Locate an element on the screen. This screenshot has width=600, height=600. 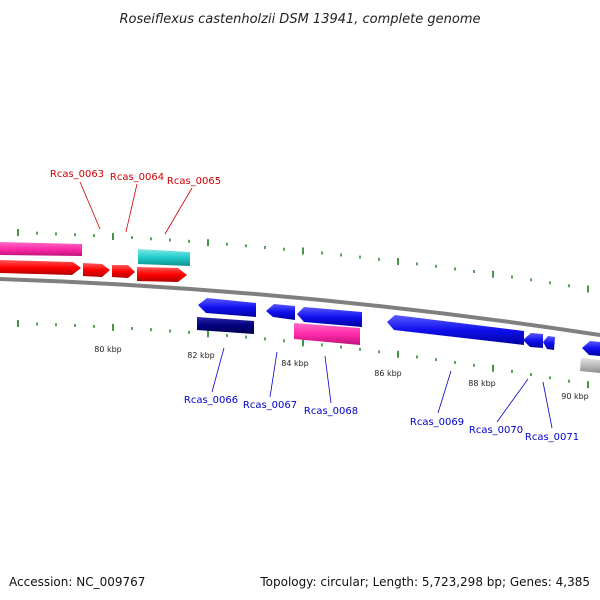
genome-backbone is located at coordinates (300, 307).